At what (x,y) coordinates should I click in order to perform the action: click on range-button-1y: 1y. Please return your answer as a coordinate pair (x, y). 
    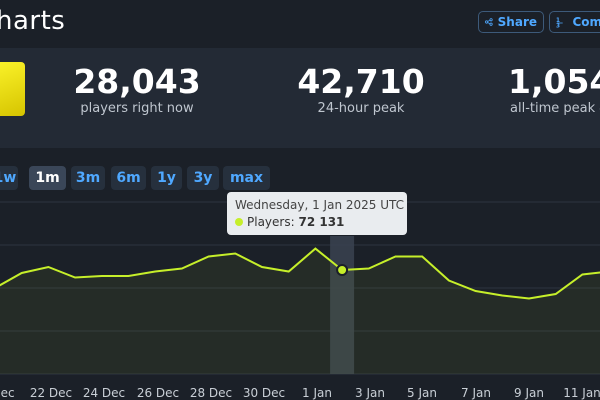
    Looking at the image, I should click on (166, 178).